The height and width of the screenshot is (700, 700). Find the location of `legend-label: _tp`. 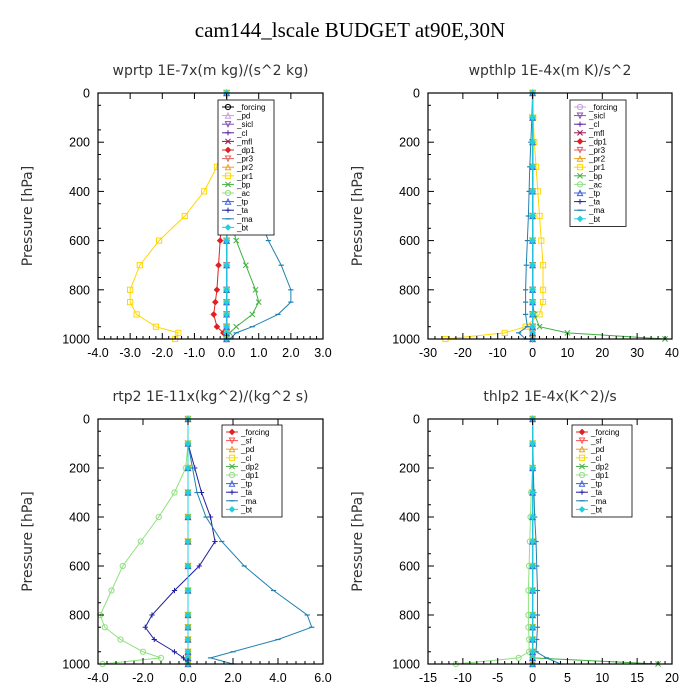

legend-label: _tp is located at coordinates (242, 202).